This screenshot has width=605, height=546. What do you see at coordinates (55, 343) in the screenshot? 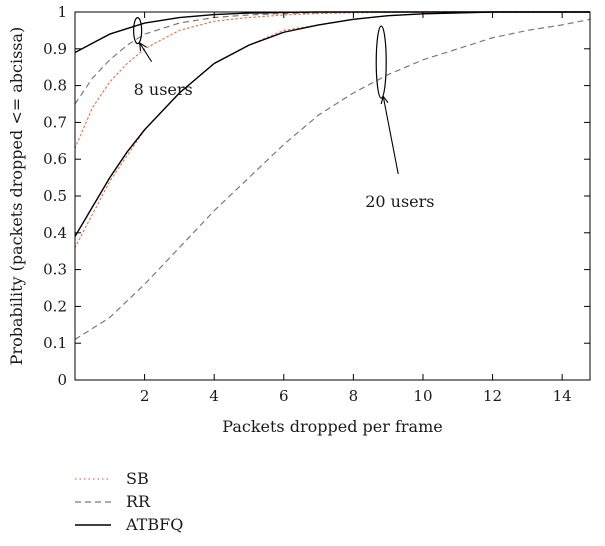
I see `y-tick-label: 0.1` at bounding box center [55, 343].